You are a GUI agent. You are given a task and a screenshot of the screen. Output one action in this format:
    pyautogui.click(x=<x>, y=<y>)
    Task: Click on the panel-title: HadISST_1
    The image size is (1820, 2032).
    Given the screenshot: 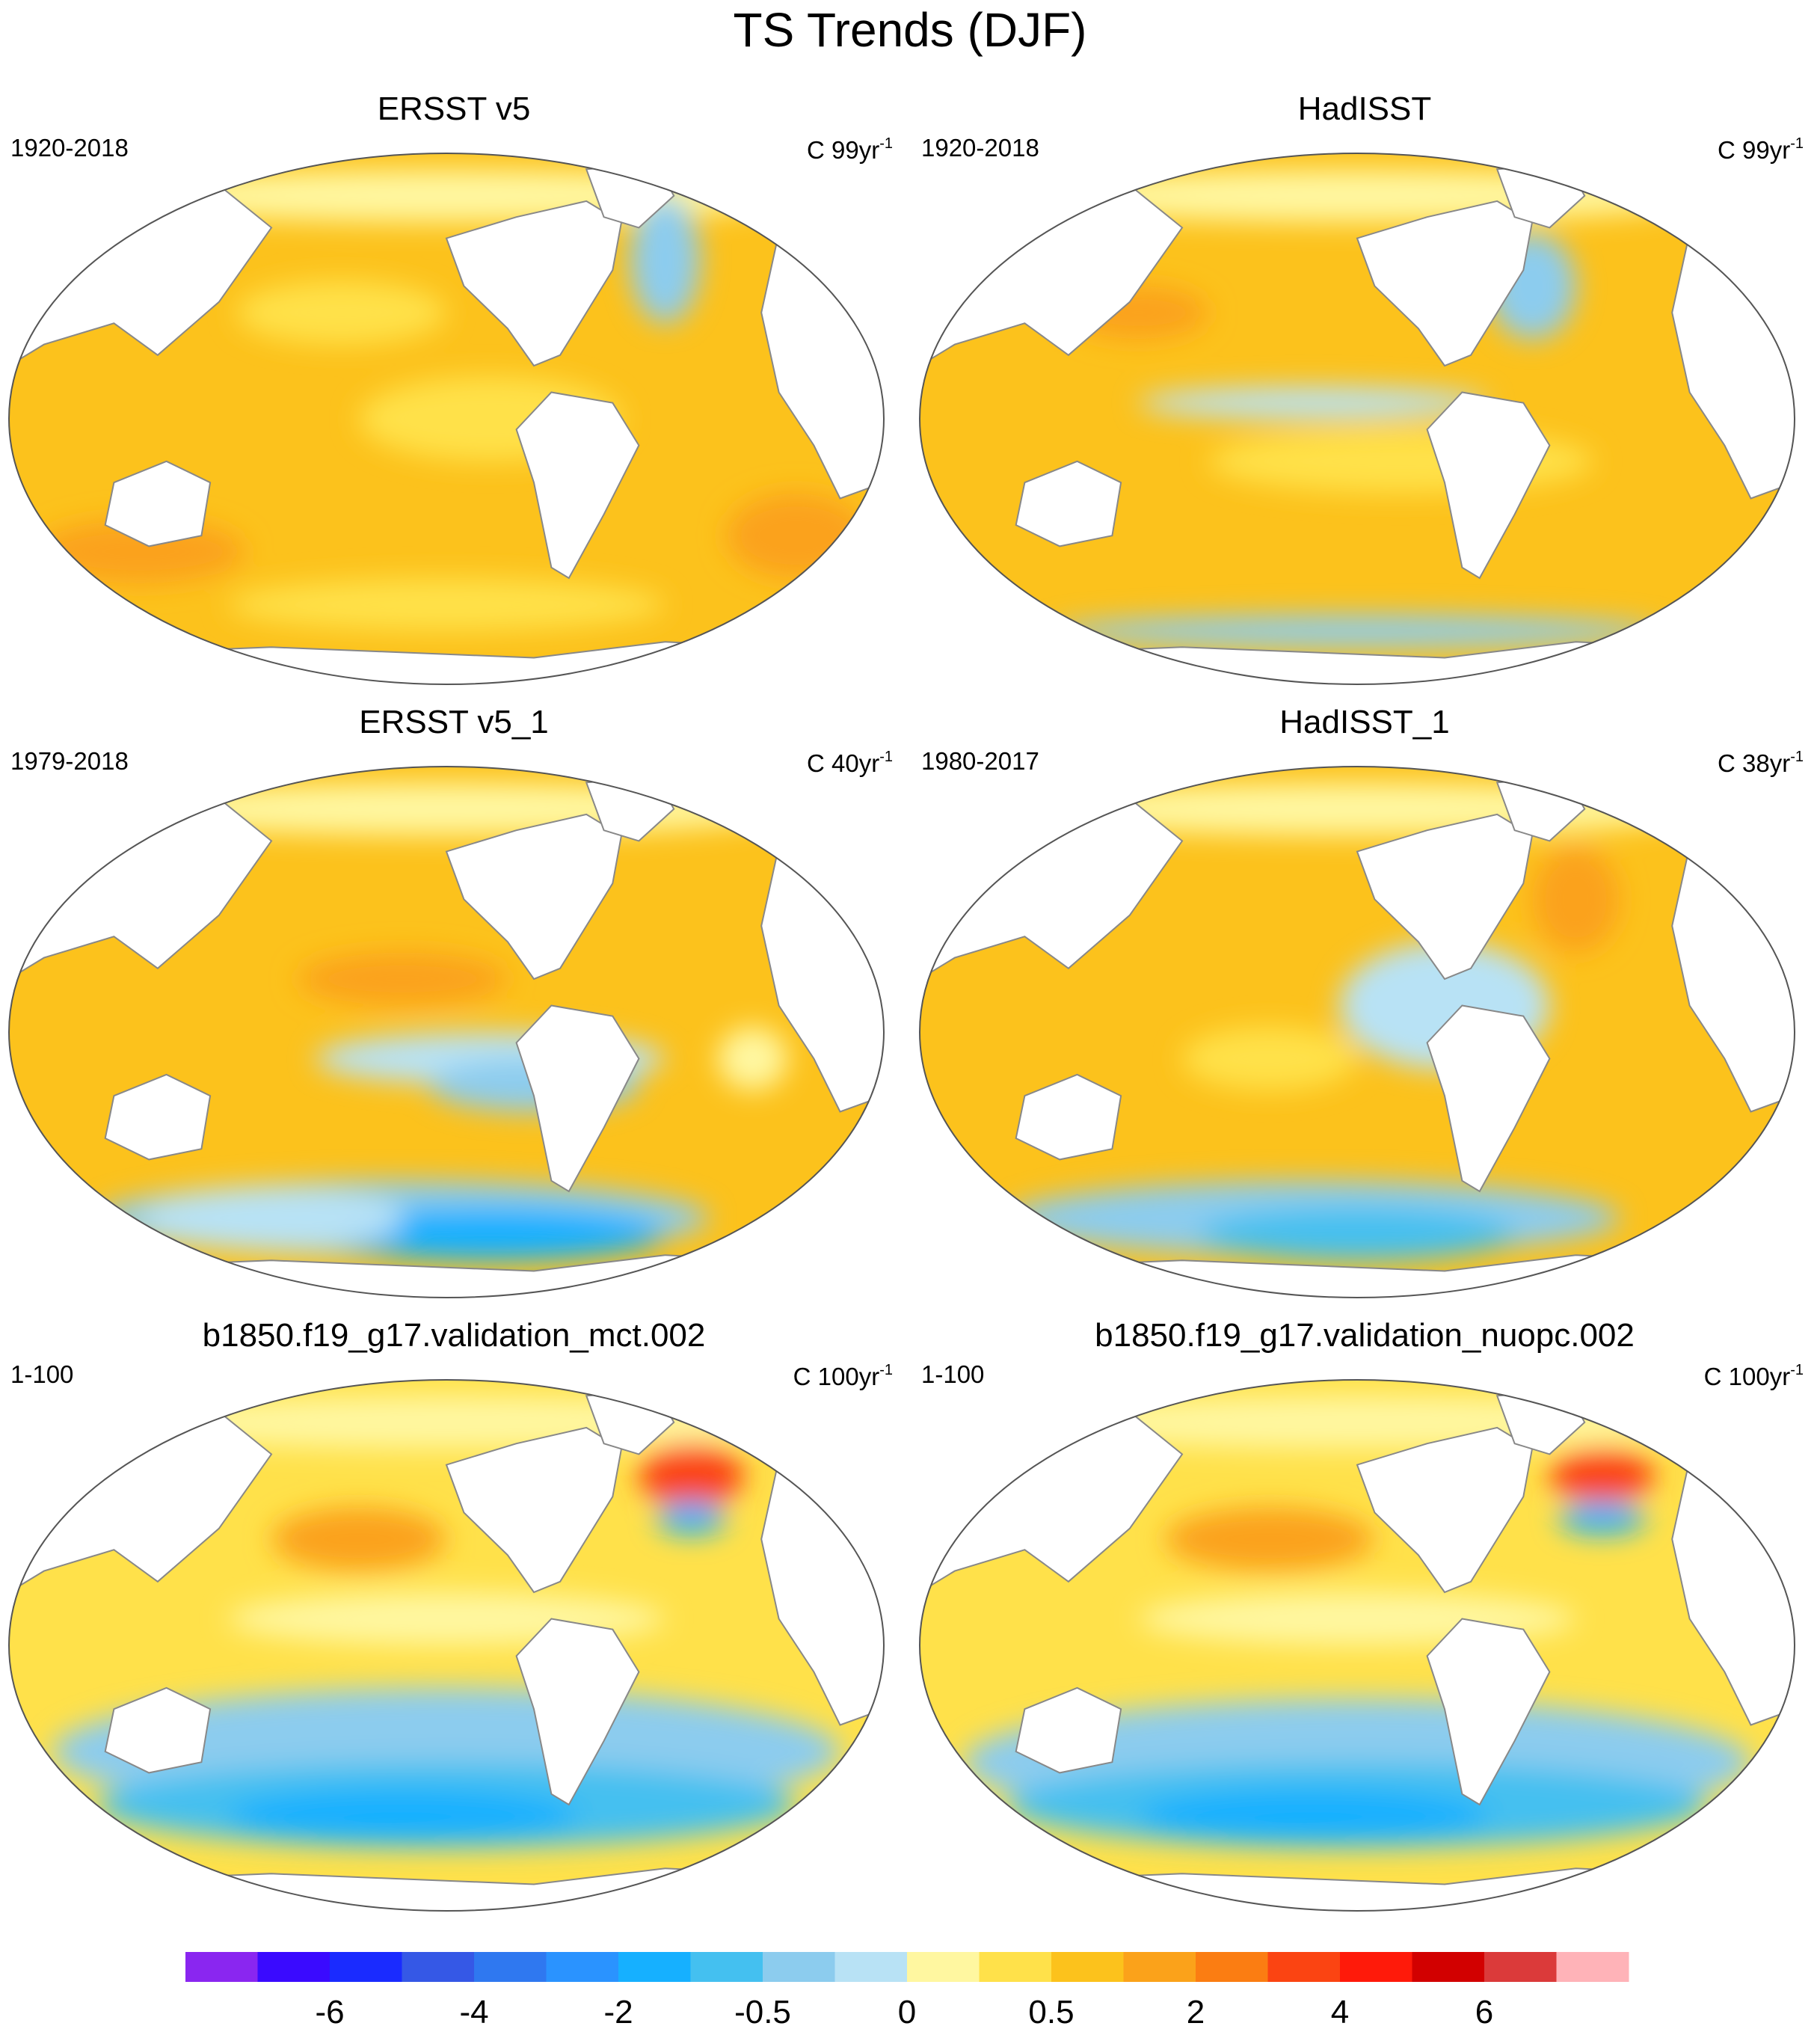 What is the action you would take?
    pyautogui.click(x=1364, y=722)
    